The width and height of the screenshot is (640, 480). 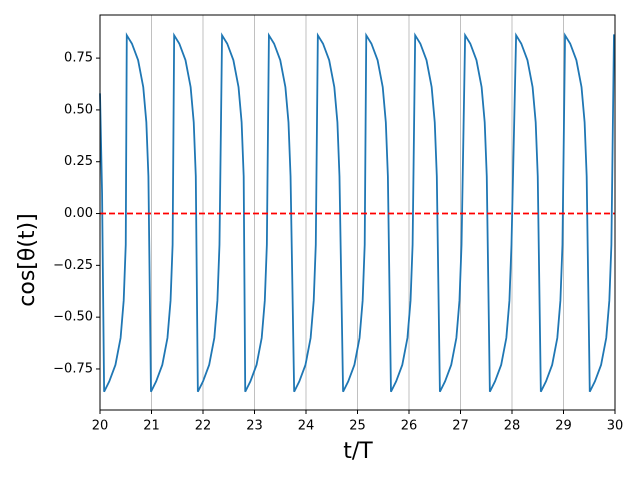 I want to click on y-tick-label: −0.50, so click(x=73, y=317).